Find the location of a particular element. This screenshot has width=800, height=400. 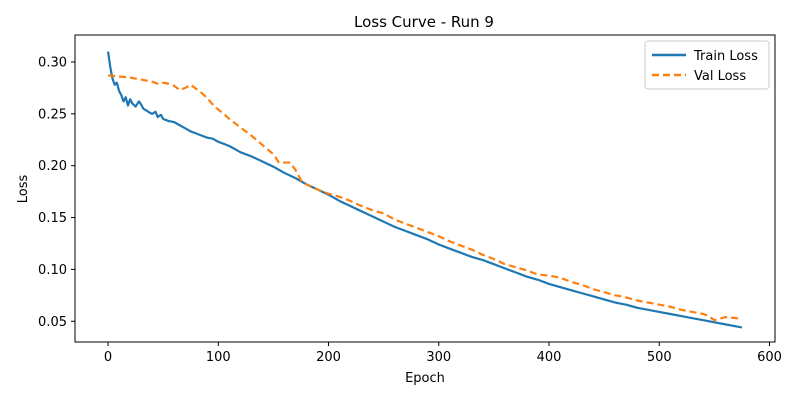

x-tick-label: 300 is located at coordinates (438, 357).